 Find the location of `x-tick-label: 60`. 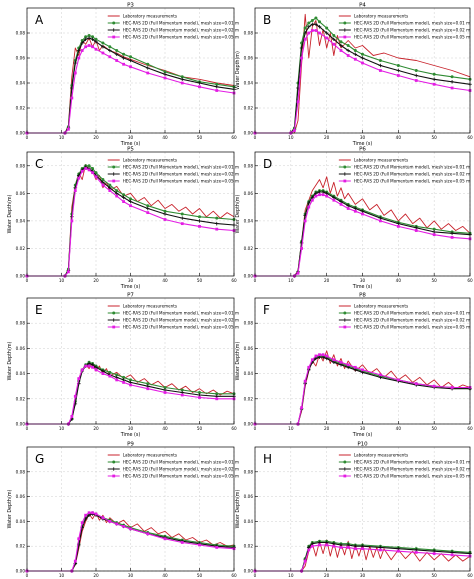

x-tick-label: 60 is located at coordinates (470, 137).